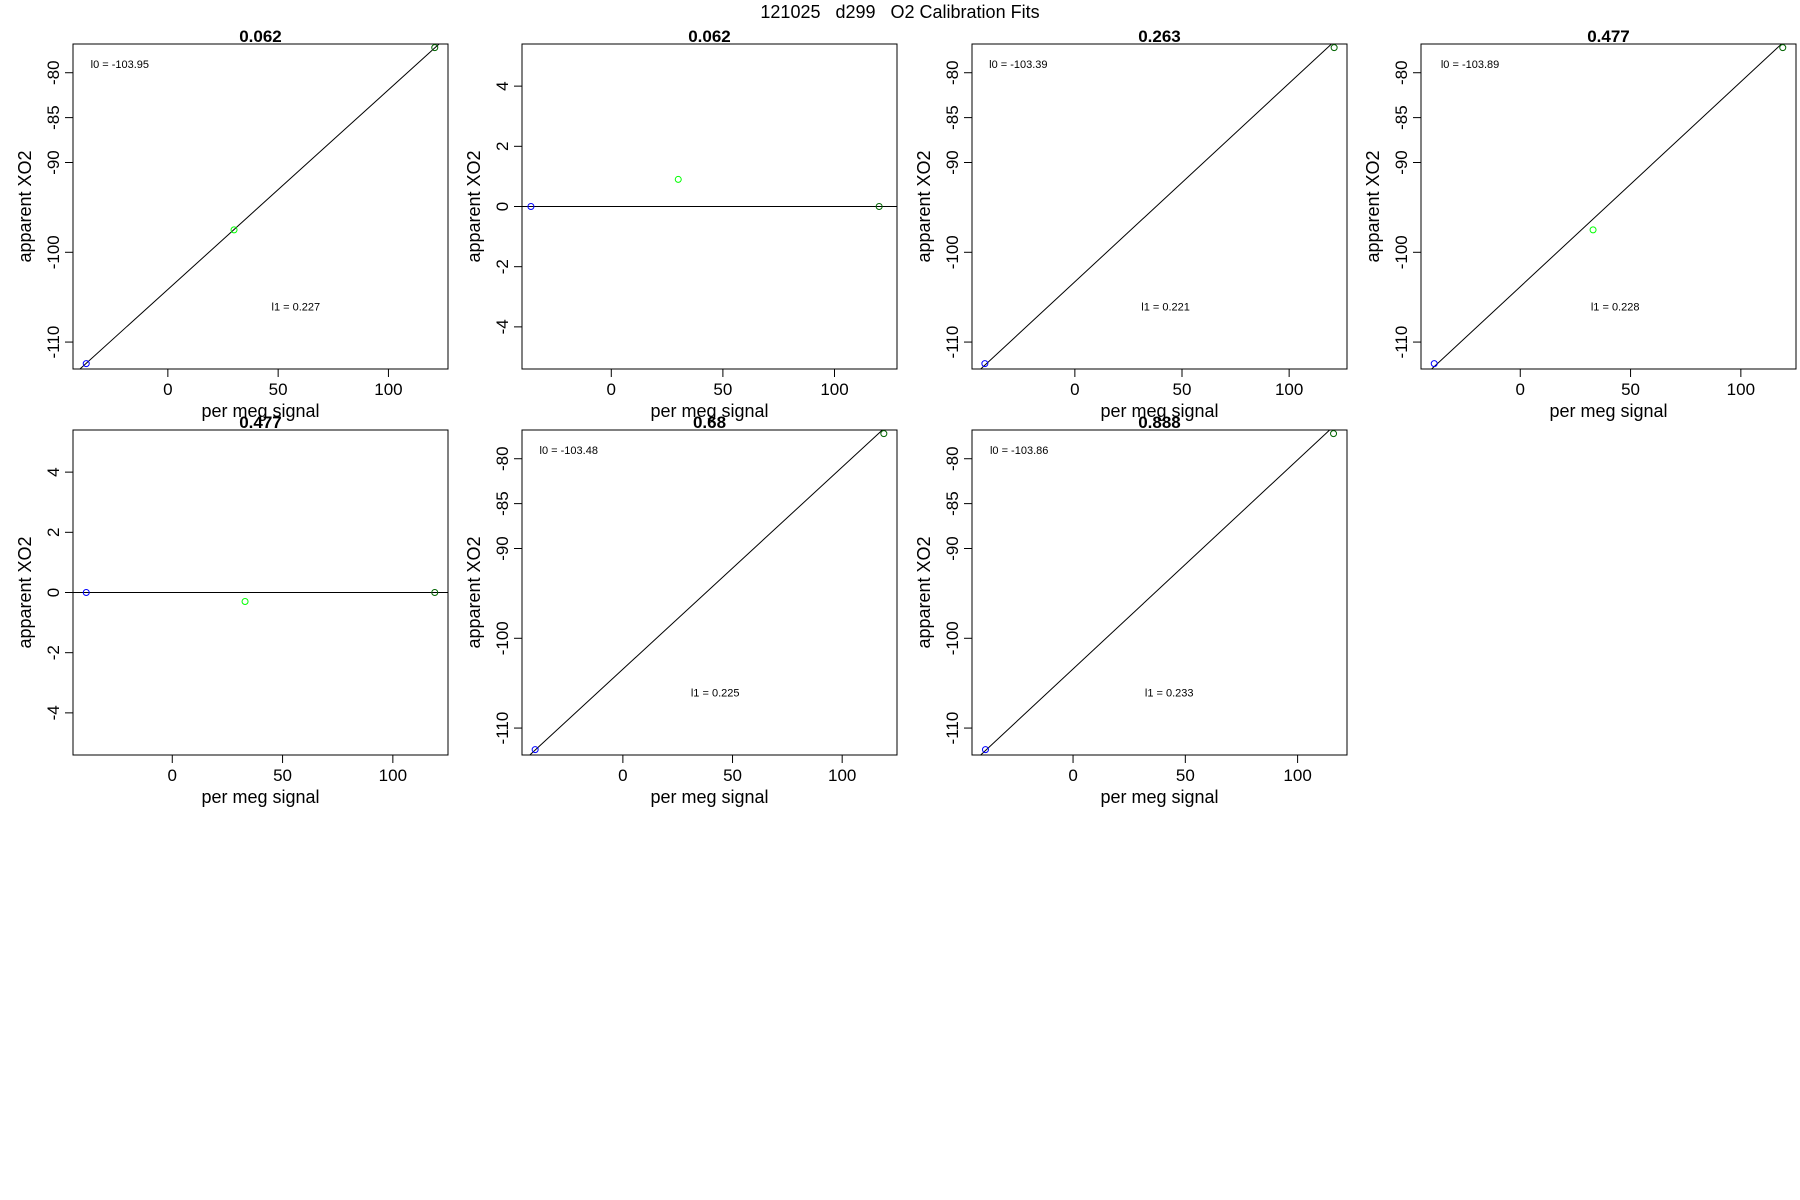 This screenshot has height=1200, width=1800. I want to click on fit-annotation: l0 = -103.86, so click(1019, 451).